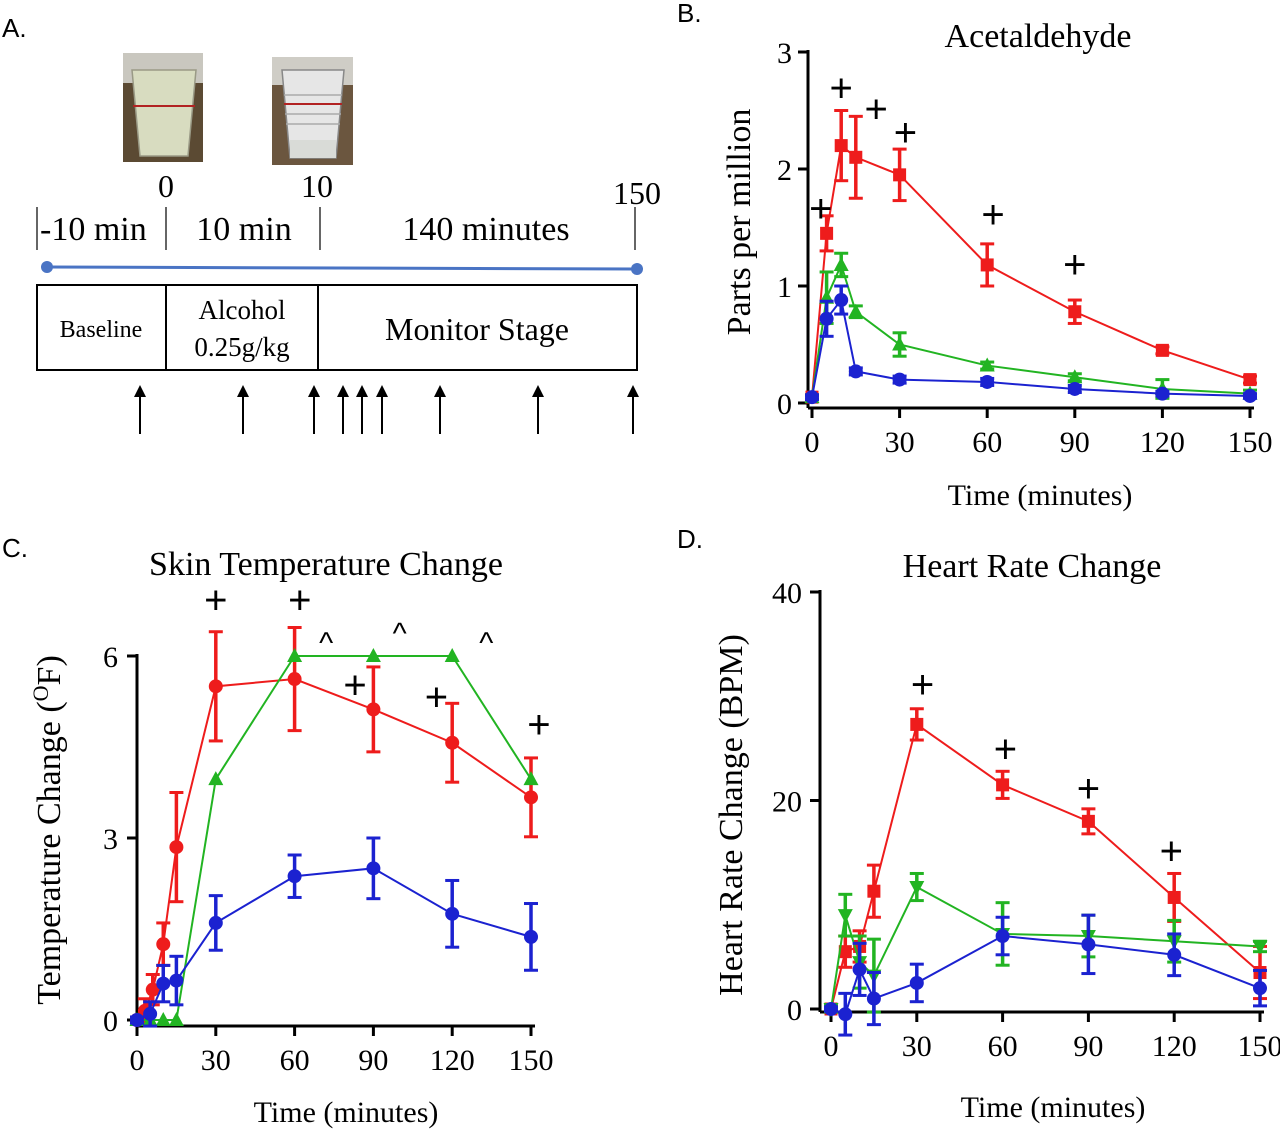 This screenshot has height=1134, width=1280. Describe the element at coordinates (1040, 495) in the screenshot. I see `chart-b-xlabel: Time (minutes)` at that location.